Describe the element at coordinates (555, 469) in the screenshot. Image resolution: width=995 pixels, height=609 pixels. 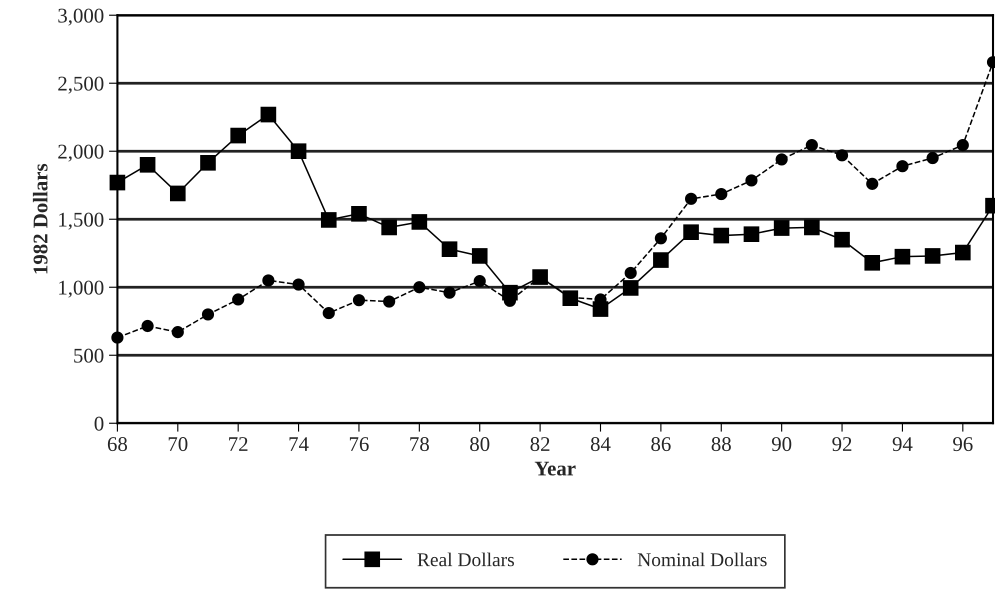
I see `x-axis-title: Year` at that location.